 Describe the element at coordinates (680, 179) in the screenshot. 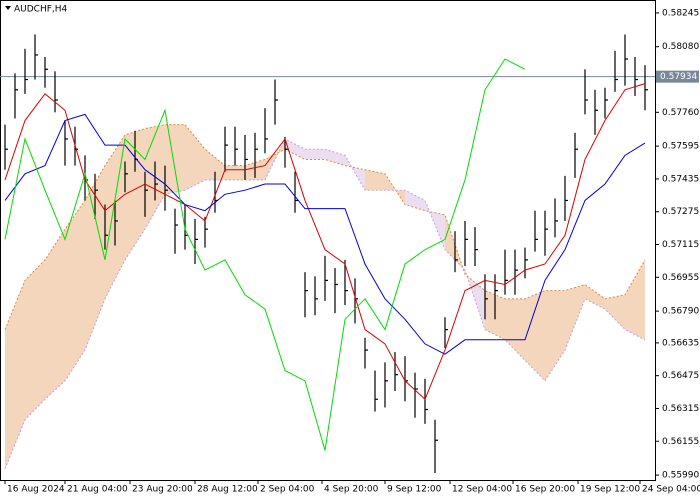

I see `y-tick-label: 0.57435` at that location.